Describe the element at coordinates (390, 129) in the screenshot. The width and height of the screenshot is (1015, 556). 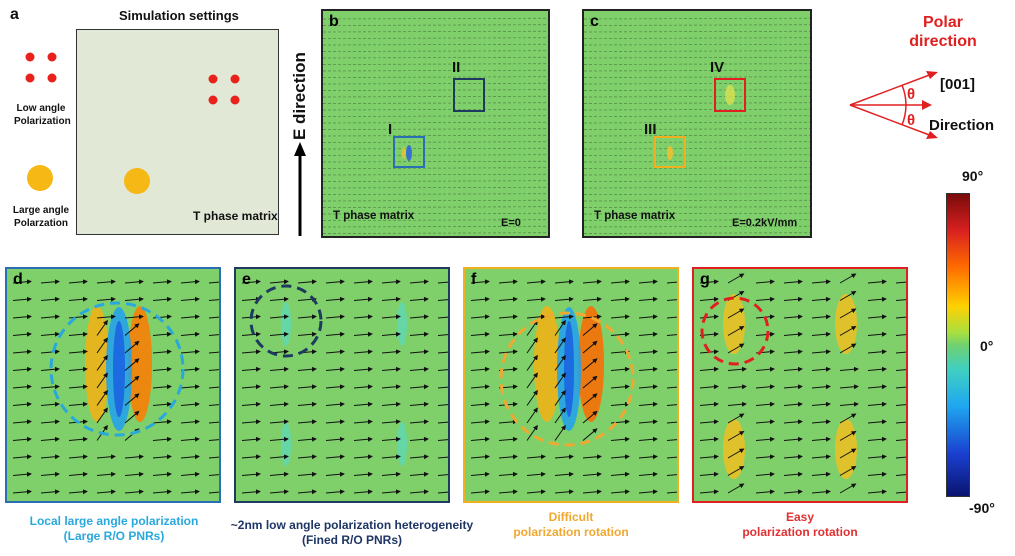
I see `region-i-label: I` at that location.